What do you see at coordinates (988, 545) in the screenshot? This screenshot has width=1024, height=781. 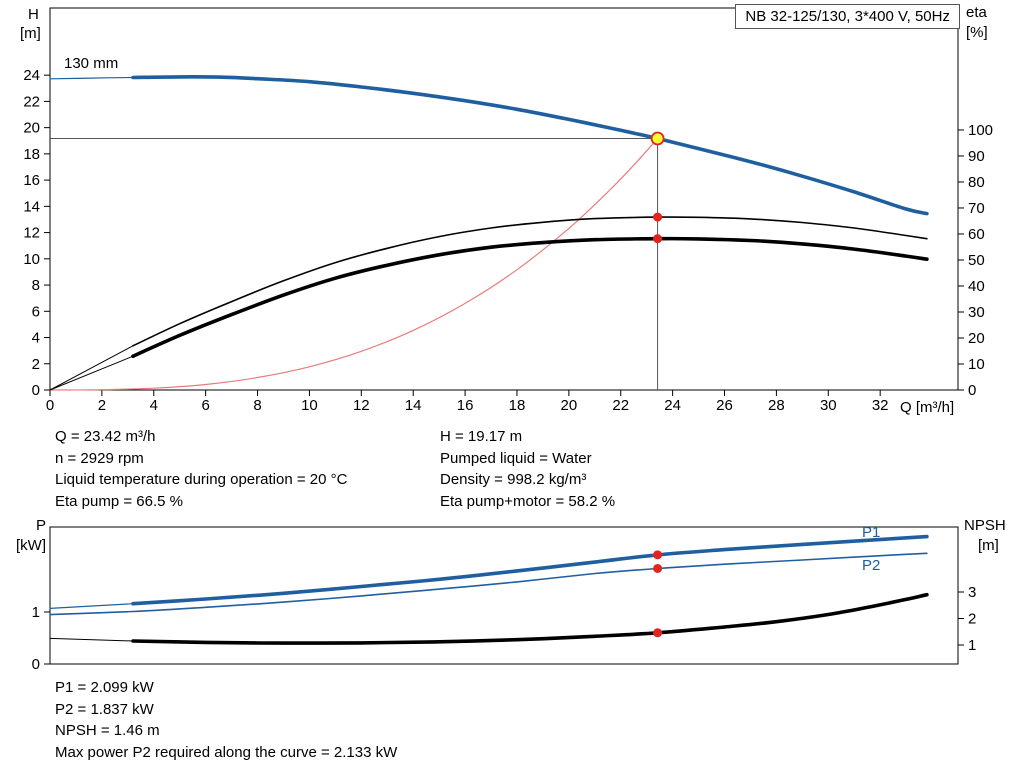 I see `npsh-axis-unit: [m]` at bounding box center [988, 545].